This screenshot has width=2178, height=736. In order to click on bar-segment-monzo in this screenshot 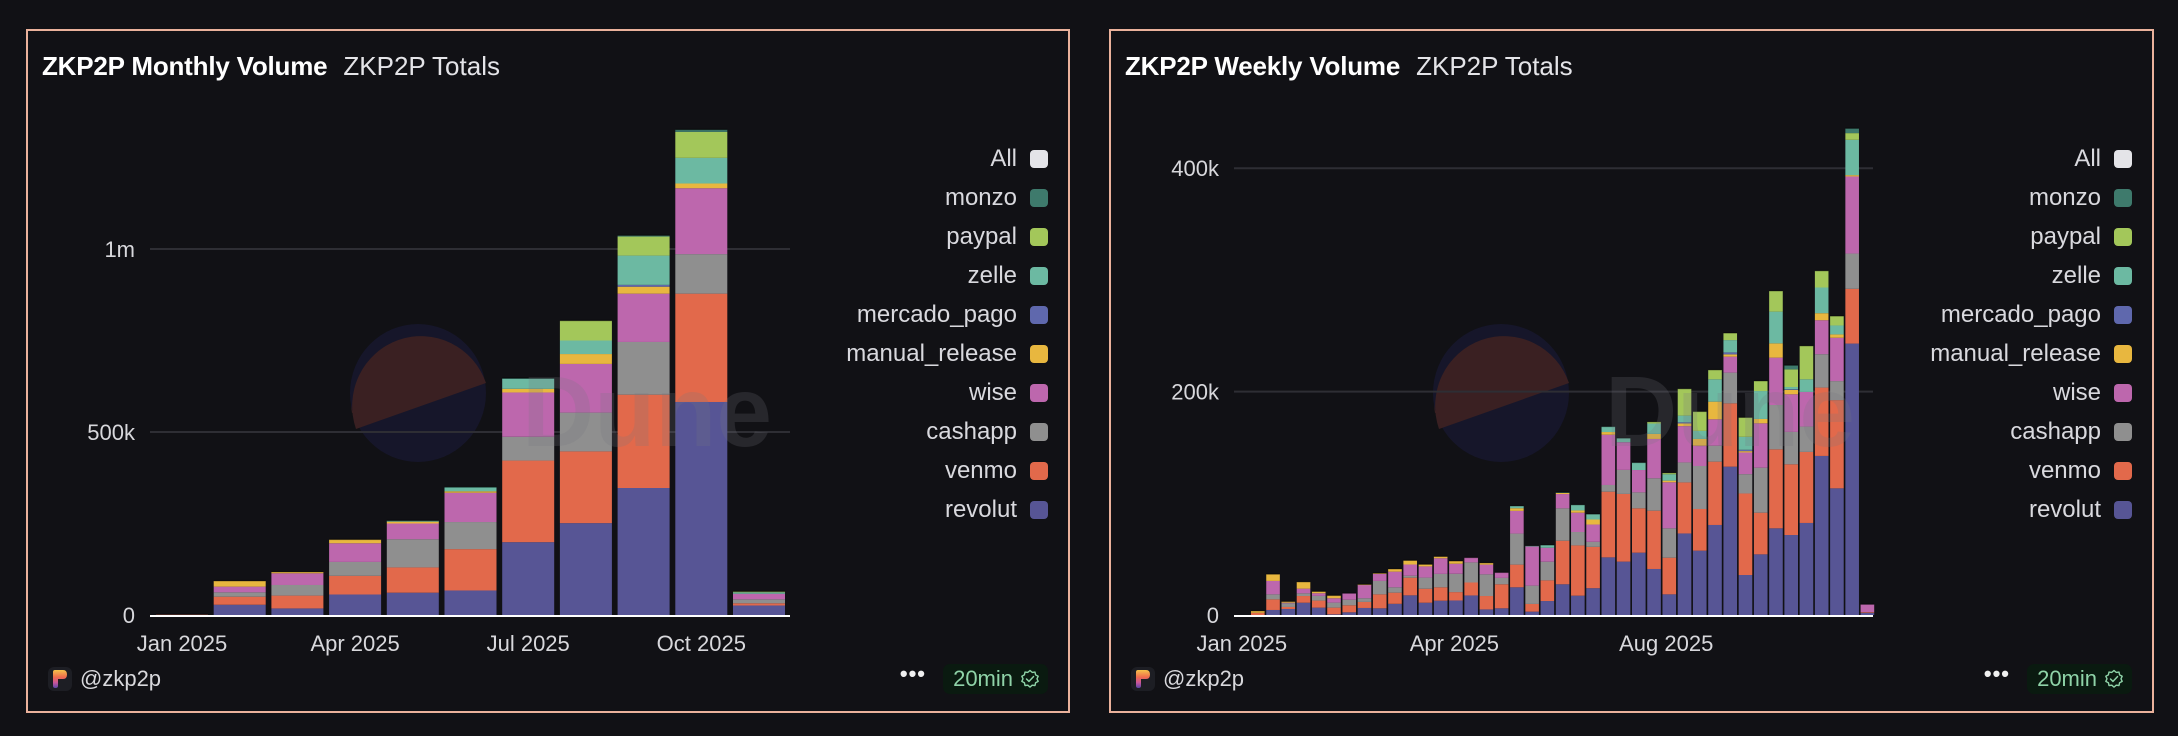, I will do `click(643, 236)`.